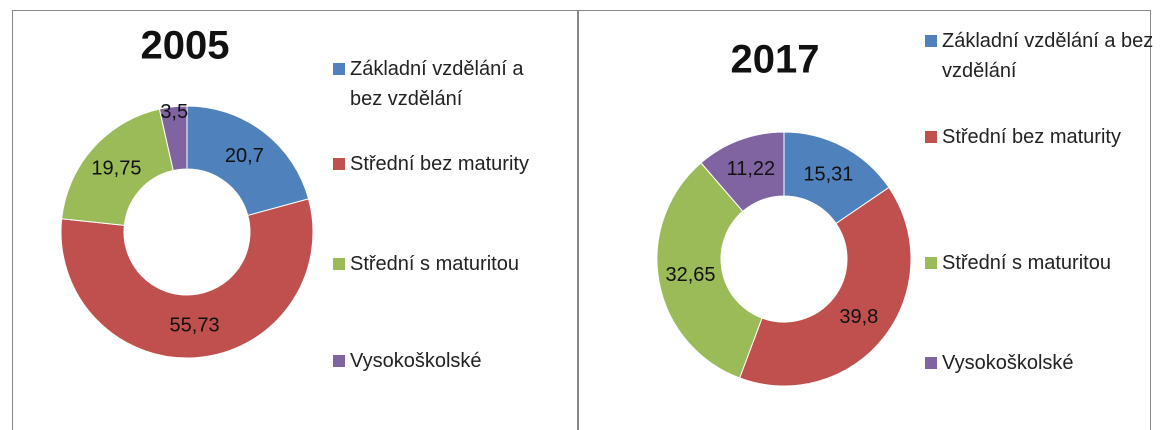 Image resolution: width=1162 pixels, height=430 pixels. Describe the element at coordinates (244, 156) in the screenshot. I see `data-label: 20,7` at that location.